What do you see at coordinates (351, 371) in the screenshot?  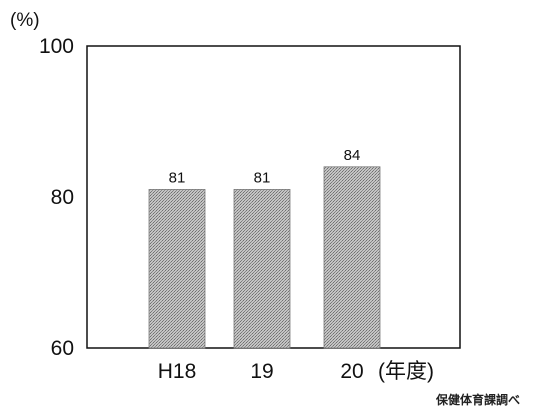 I see `x-tick-label: 20` at bounding box center [351, 371].